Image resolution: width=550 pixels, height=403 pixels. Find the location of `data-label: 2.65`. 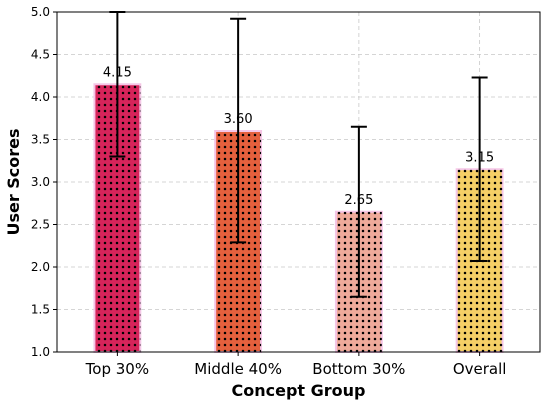

data-label: 2.65 is located at coordinates (358, 200).